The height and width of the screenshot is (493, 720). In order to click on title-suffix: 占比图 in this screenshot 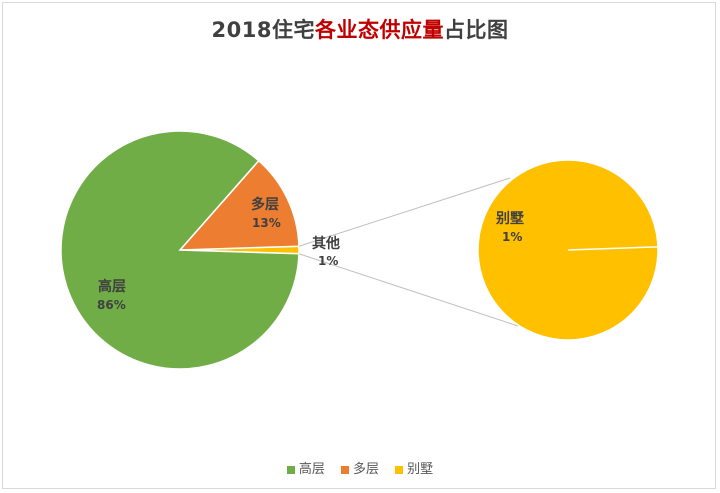, I will do `click(476, 30)`.